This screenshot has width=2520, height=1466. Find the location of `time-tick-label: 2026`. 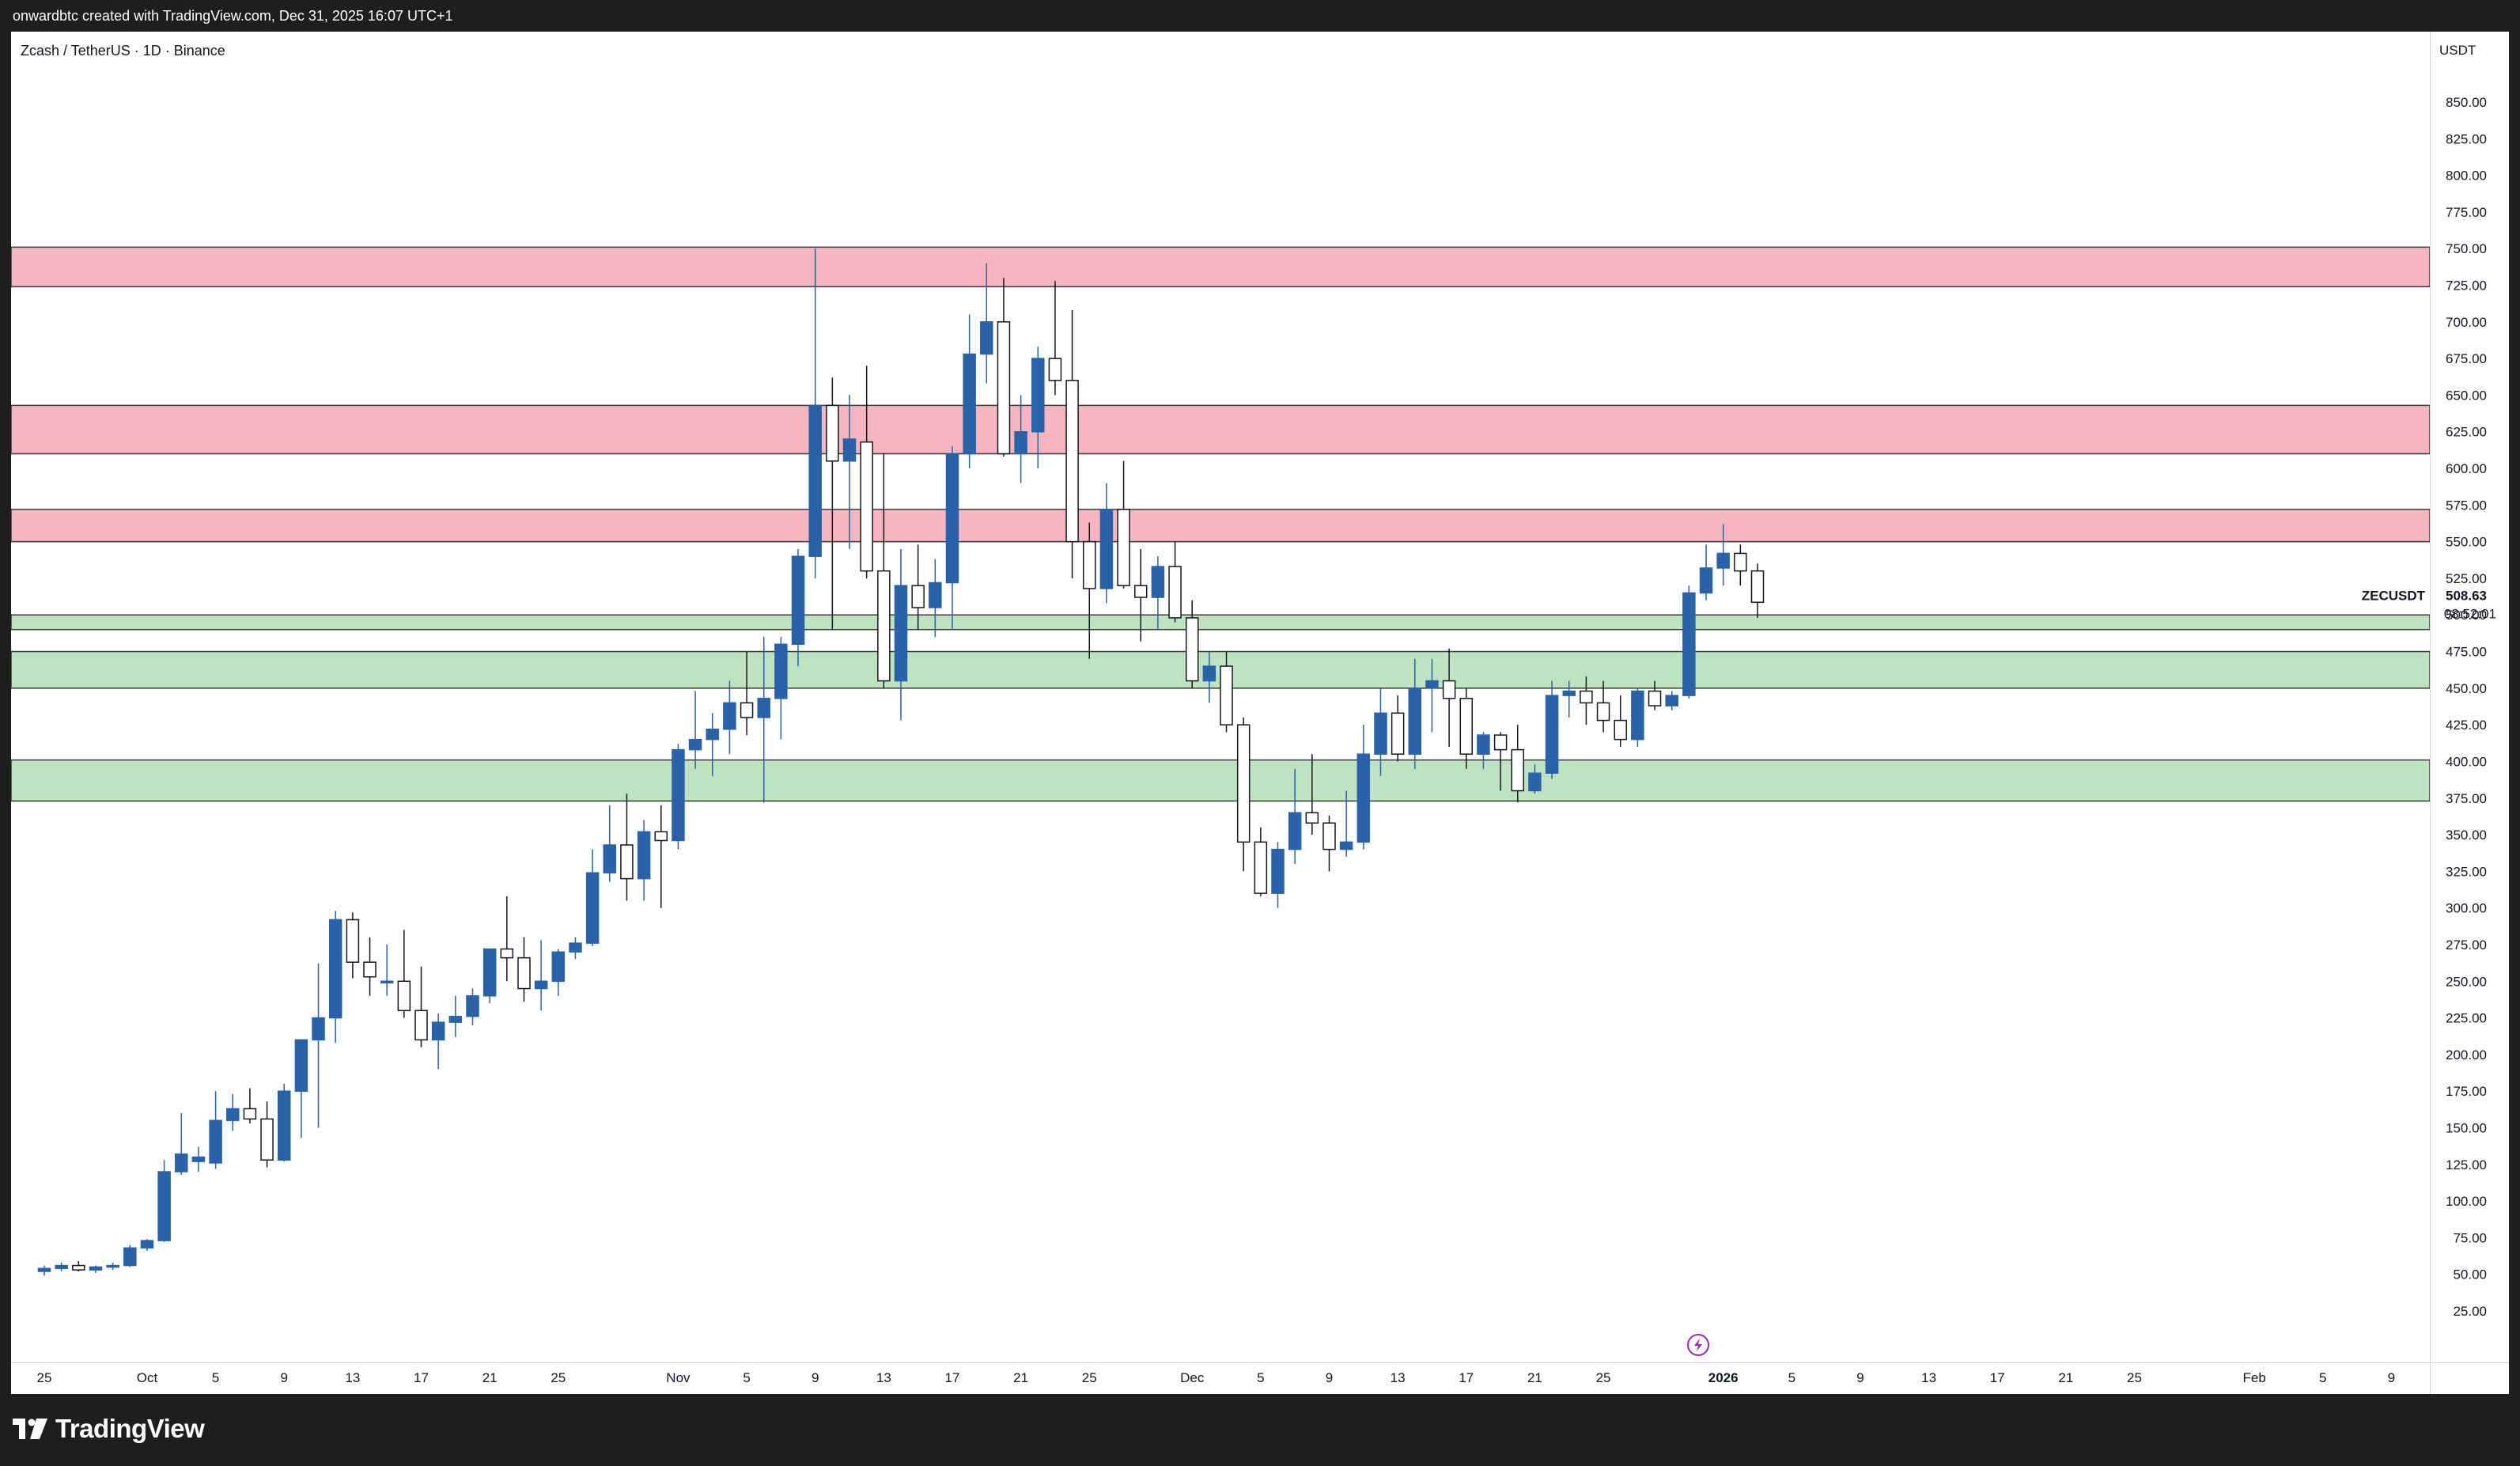

time-tick-label: 2026 is located at coordinates (1724, 1378).